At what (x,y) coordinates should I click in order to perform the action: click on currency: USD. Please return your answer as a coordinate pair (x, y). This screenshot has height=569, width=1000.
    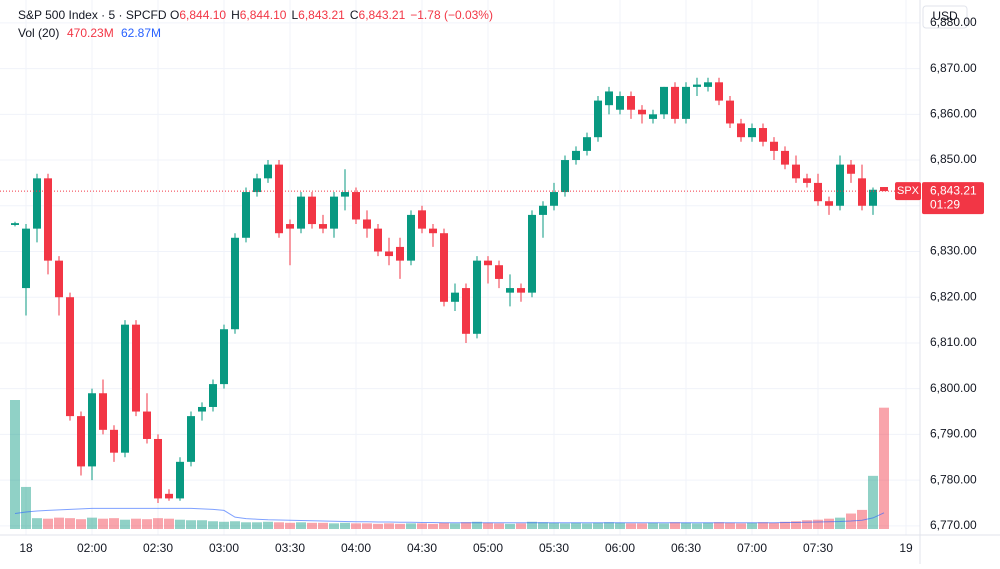
    Looking at the image, I should click on (945, 16).